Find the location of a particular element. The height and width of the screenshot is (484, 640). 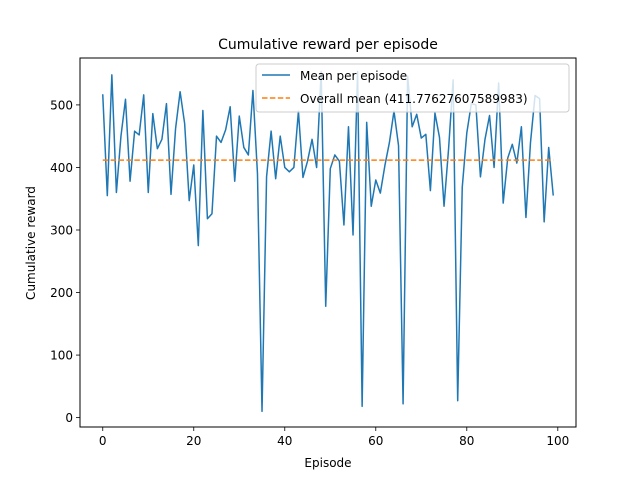

legend-box is located at coordinates (412, 88).